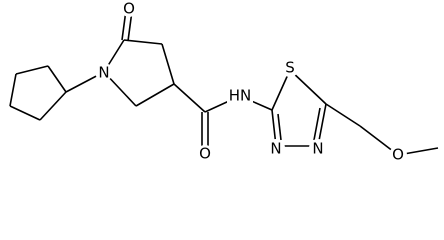 The width and height of the screenshot is (444, 240). Describe the element at coordinates (290, 68) in the screenshot. I see `atom-label: S` at that location.